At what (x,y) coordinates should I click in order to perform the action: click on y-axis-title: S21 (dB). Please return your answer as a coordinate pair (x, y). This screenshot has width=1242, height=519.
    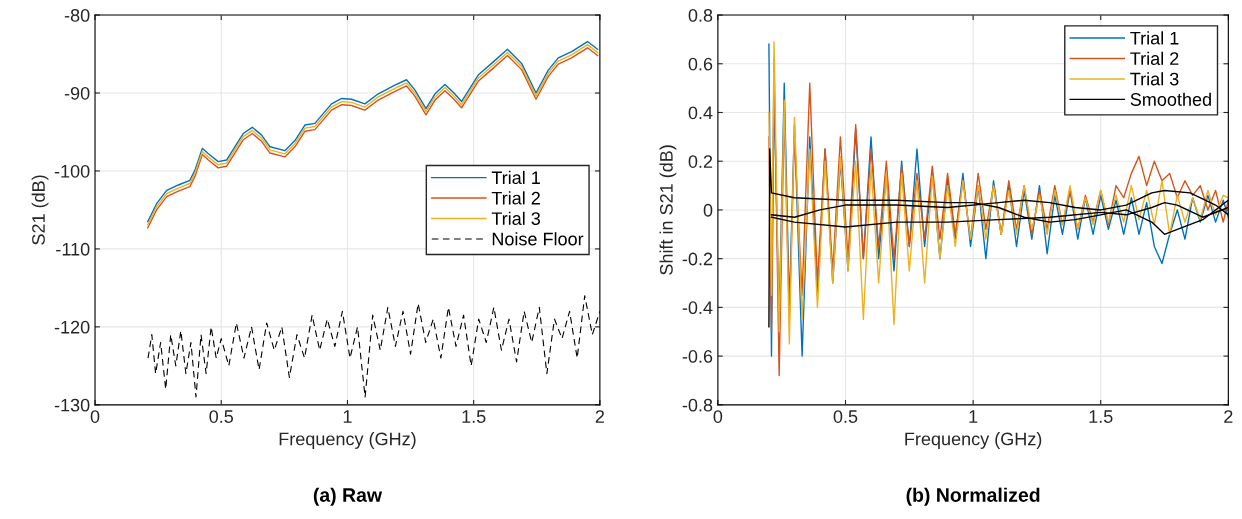
    Looking at the image, I should click on (40, 210).